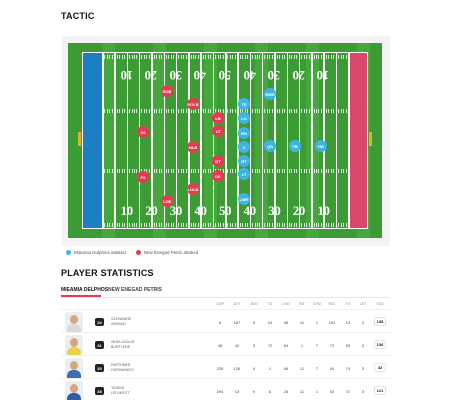 The height and width of the screenshot is (400, 450). What do you see at coordinates (193, 104) in the screenshot?
I see `player-marker-rolb: ROLB` at bounding box center [193, 104].